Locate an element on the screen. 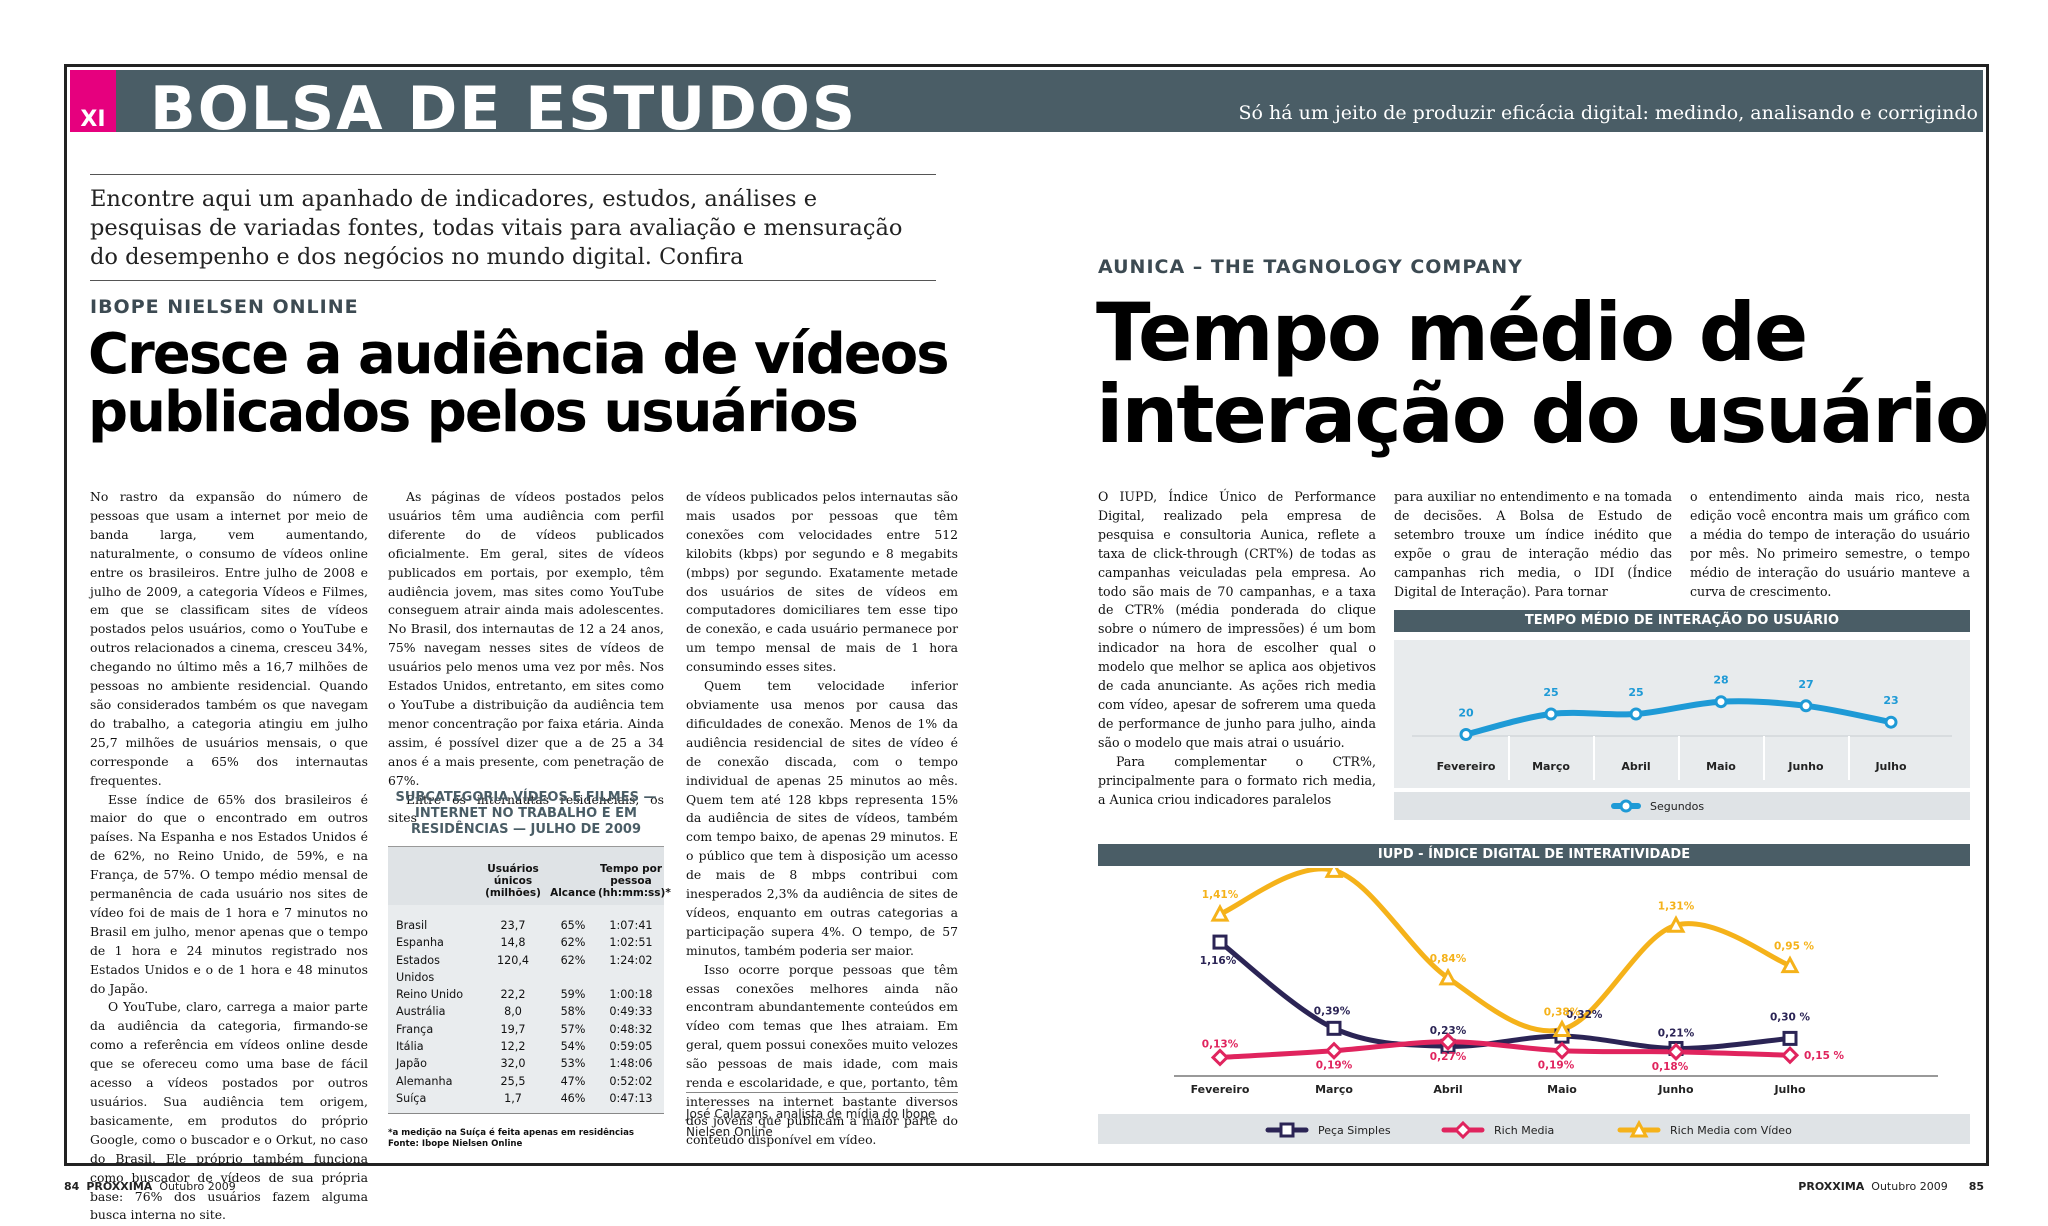 The image size is (2048, 1226). chart2-data-label: 0,21% is located at coordinates (1676, 1033).